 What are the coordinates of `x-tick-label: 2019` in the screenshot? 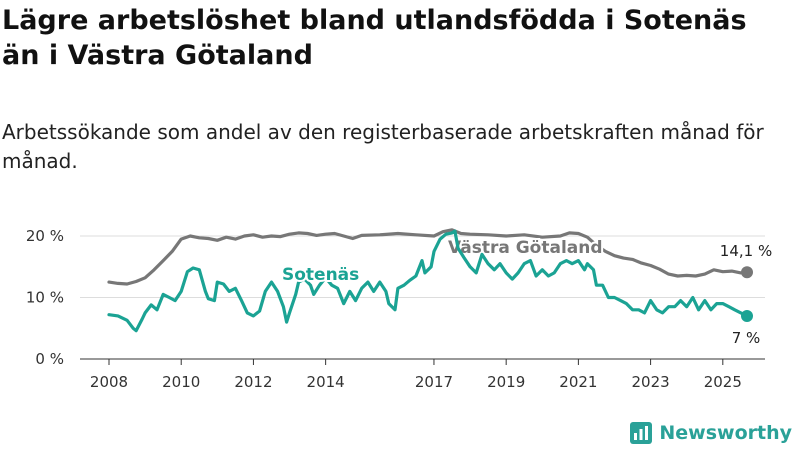 It's located at (506, 382).